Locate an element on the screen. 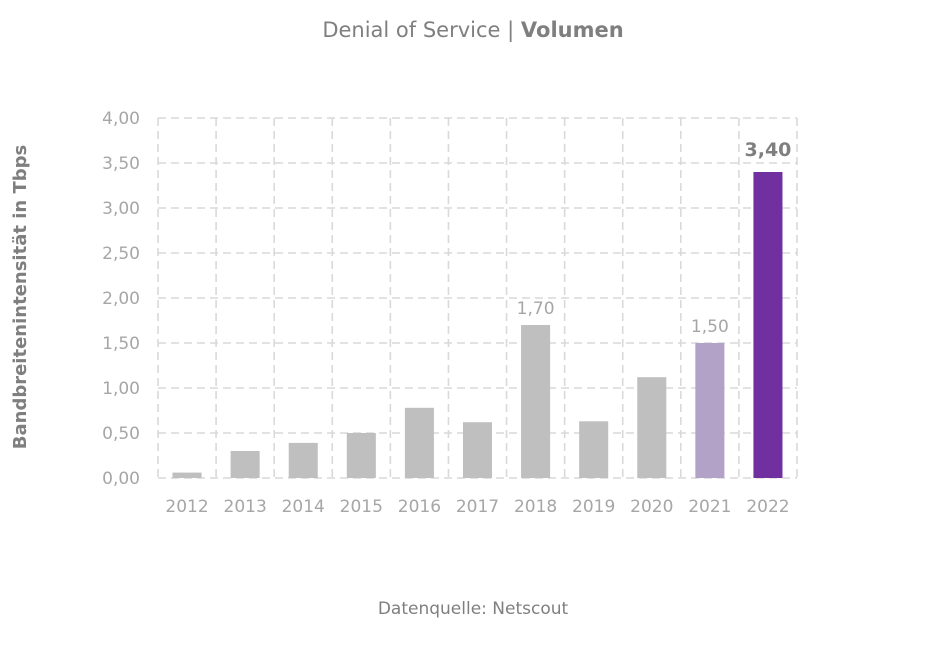 This screenshot has height=649, width=946. y-axis-ticks: 0,00 0,50 1,00 1,50 2,00 2,50 3,00 3,50 4,00 is located at coordinates (121, 299).